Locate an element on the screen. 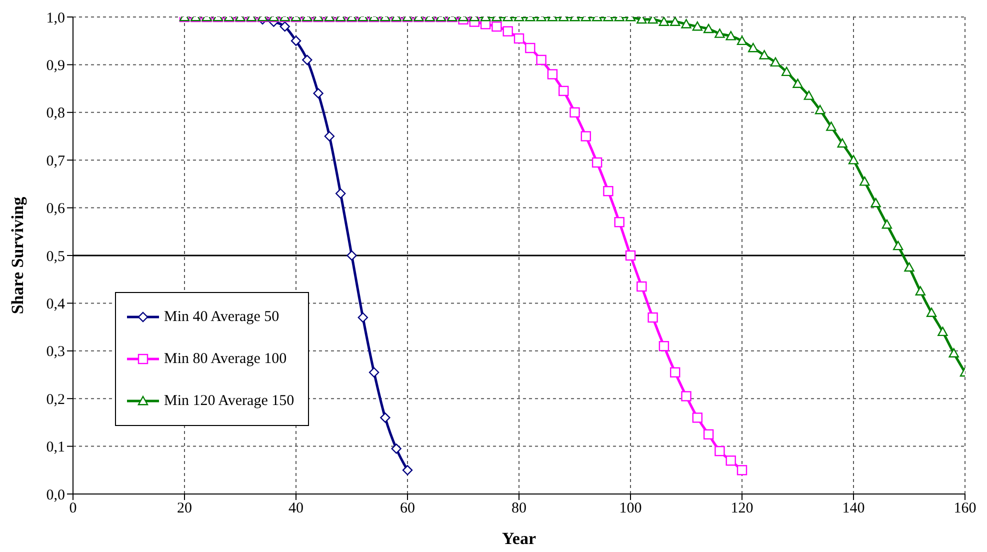 The height and width of the screenshot is (552, 987). y-tick-label: 0,0 is located at coordinates (55, 495).